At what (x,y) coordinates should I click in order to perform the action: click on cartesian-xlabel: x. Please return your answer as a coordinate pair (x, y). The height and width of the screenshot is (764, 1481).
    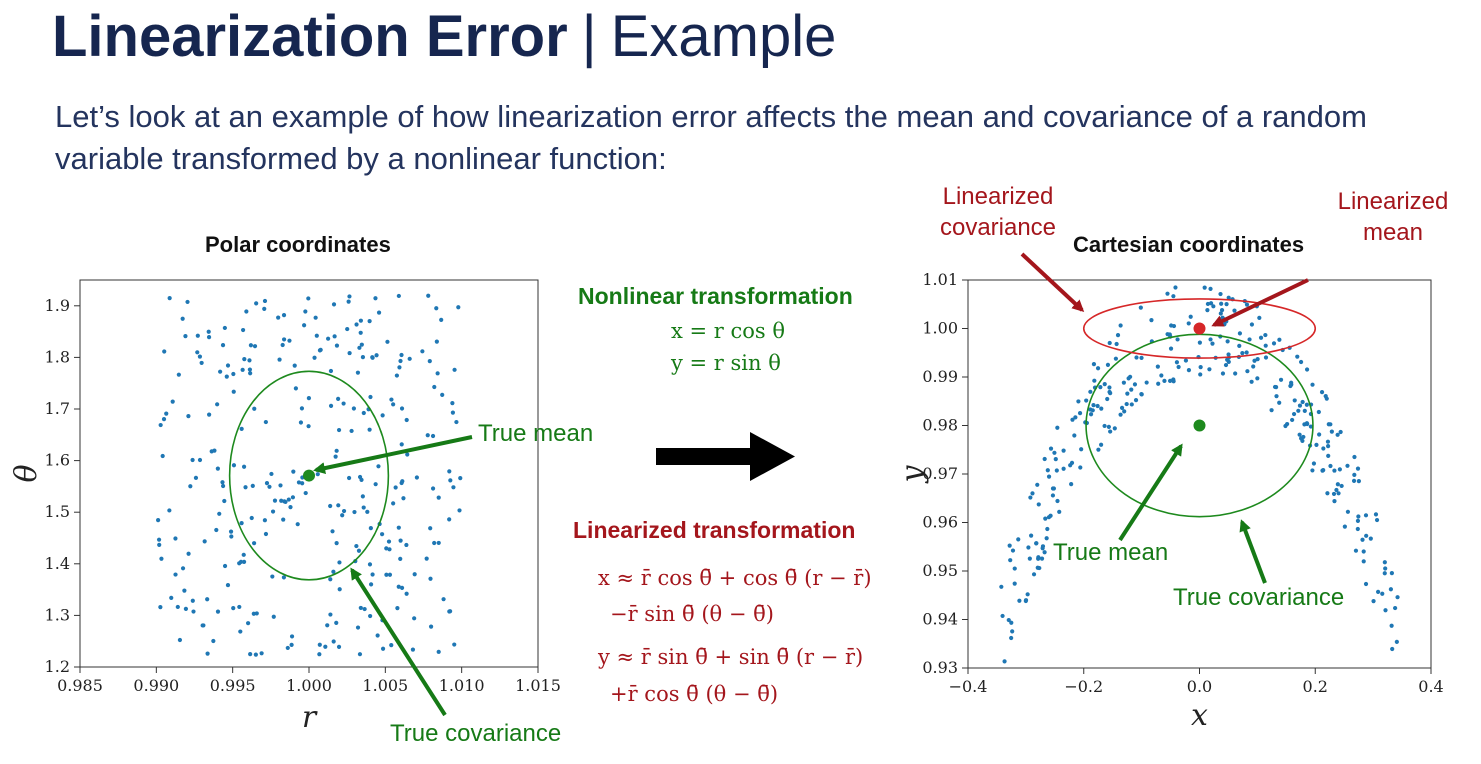
    Looking at the image, I should click on (1199, 715).